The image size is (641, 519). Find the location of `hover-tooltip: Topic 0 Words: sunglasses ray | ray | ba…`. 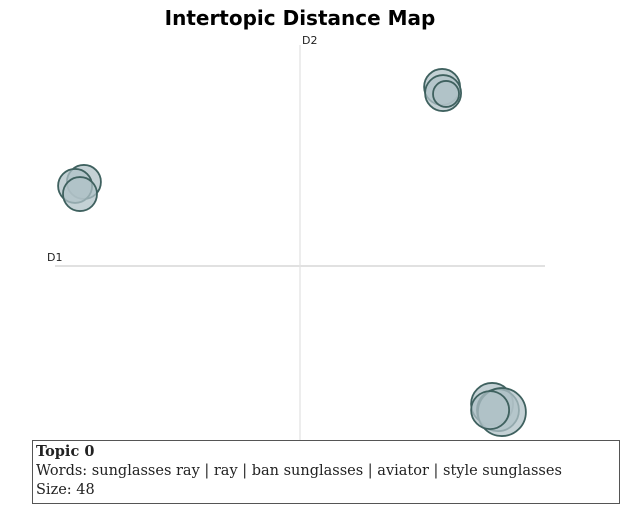

hover-tooltip: Topic 0 Words: sunglasses ray | ray | ba… is located at coordinates (326, 472).